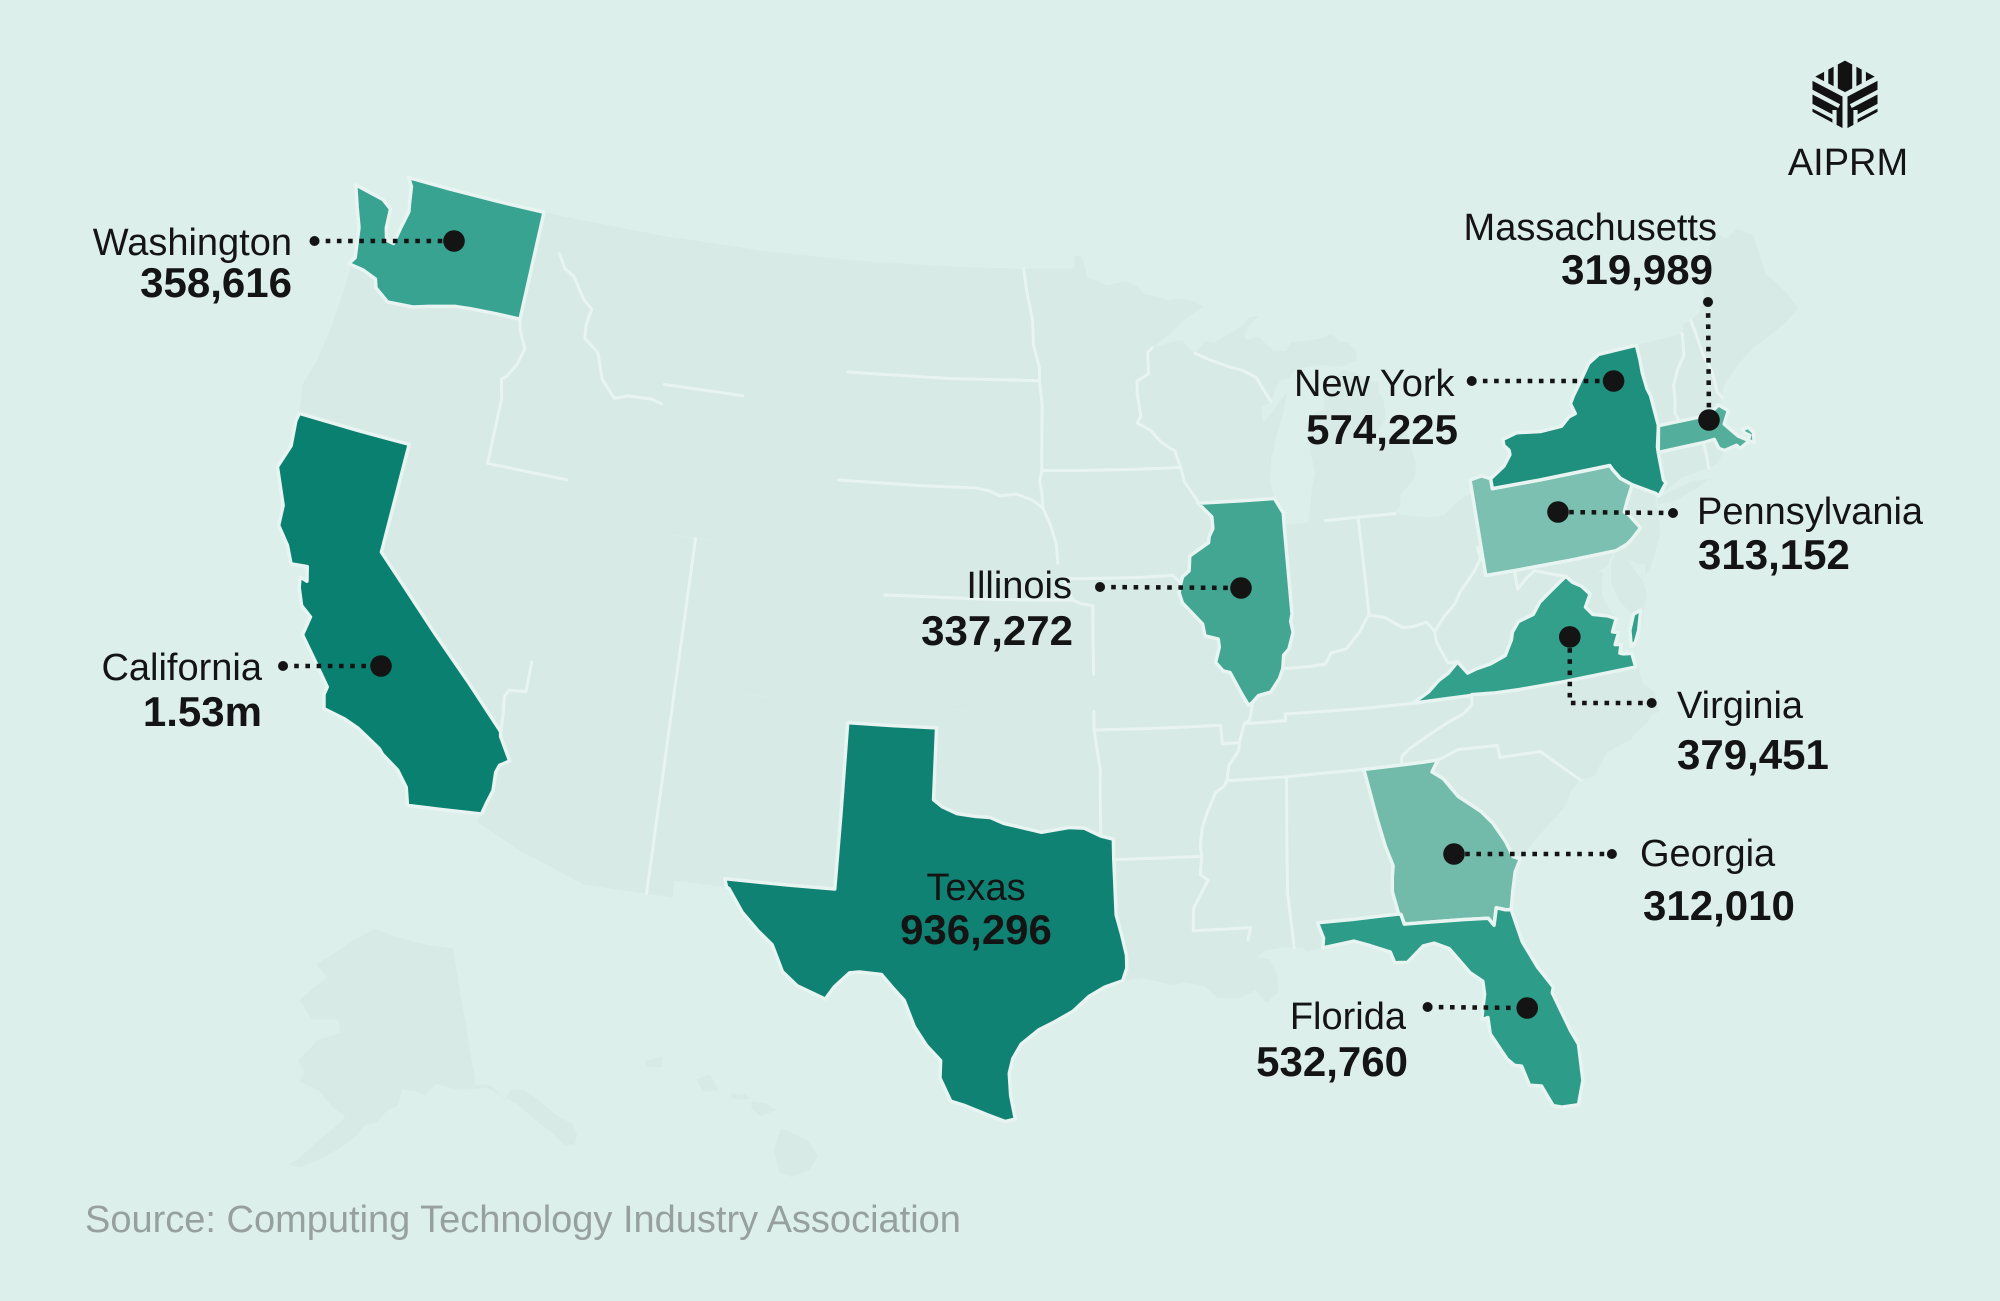 Image resolution: width=2000 pixels, height=1301 pixels. Describe the element at coordinates (1708, 854) in the screenshot. I see `svg-text: Georgia` at that location.